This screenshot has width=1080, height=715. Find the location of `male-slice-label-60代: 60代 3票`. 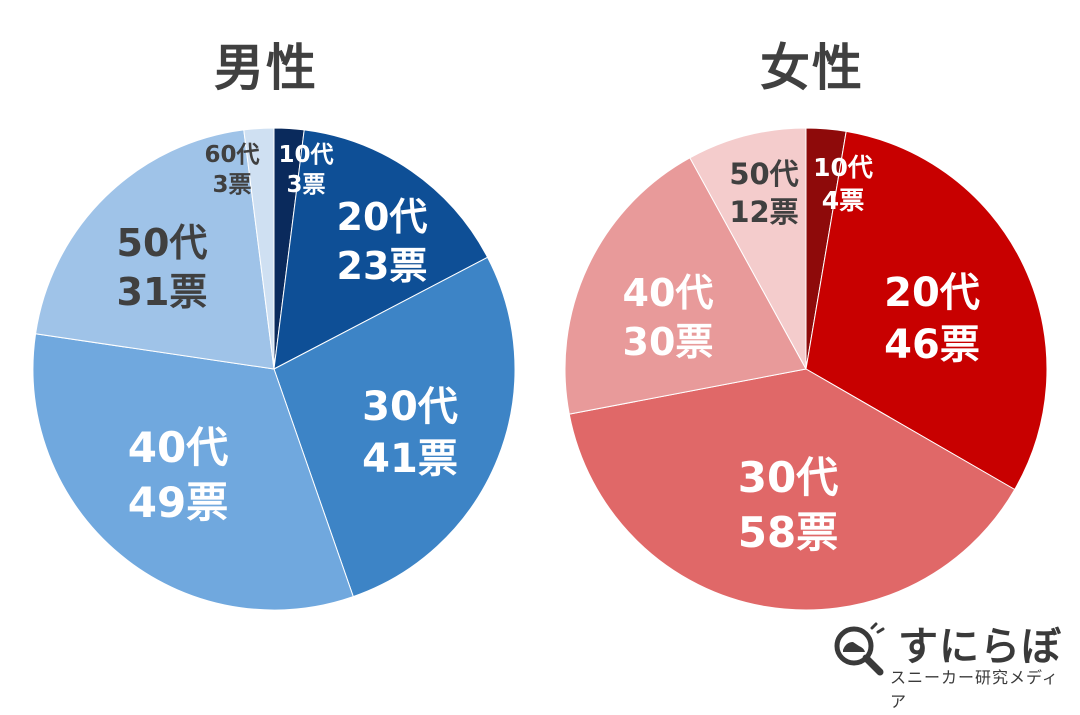

male-slice-label-60代: 60代 3票 is located at coordinates (231, 170).